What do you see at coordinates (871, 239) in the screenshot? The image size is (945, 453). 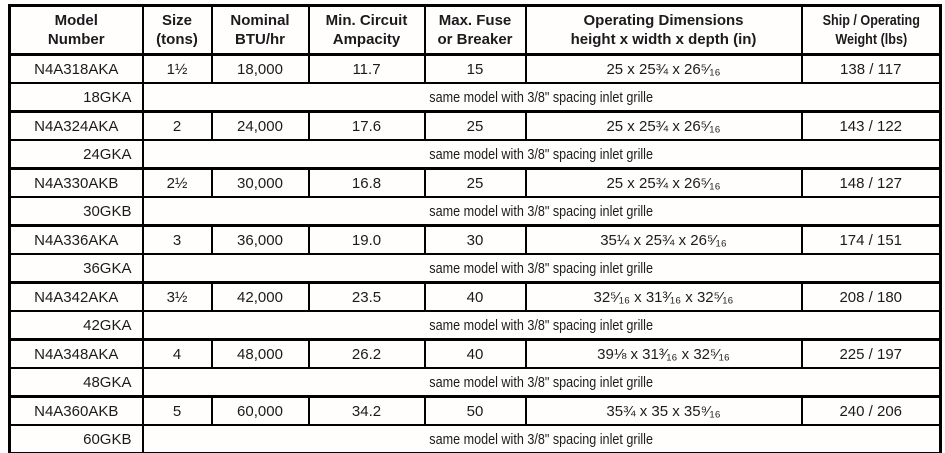 I see `weight-cell: 174 / 151` at bounding box center [871, 239].